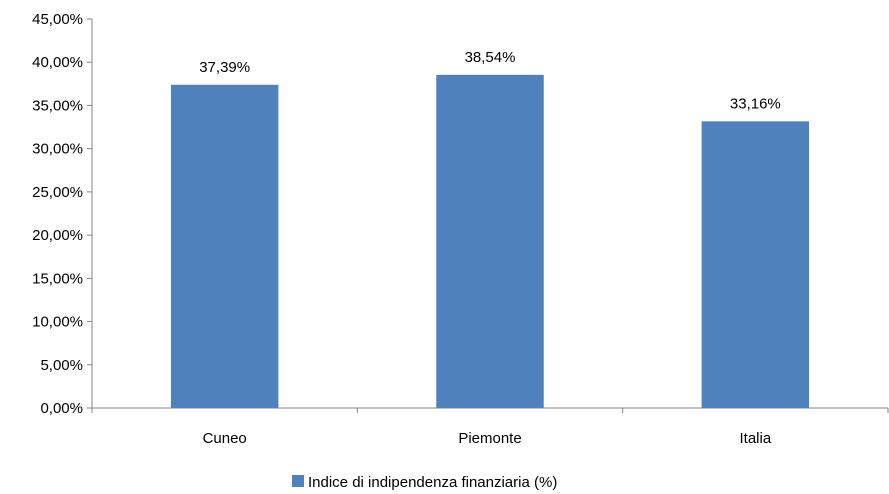 The width and height of the screenshot is (889, 494). I want to click on y-tick-label: 5,00%, so click(61, 365).